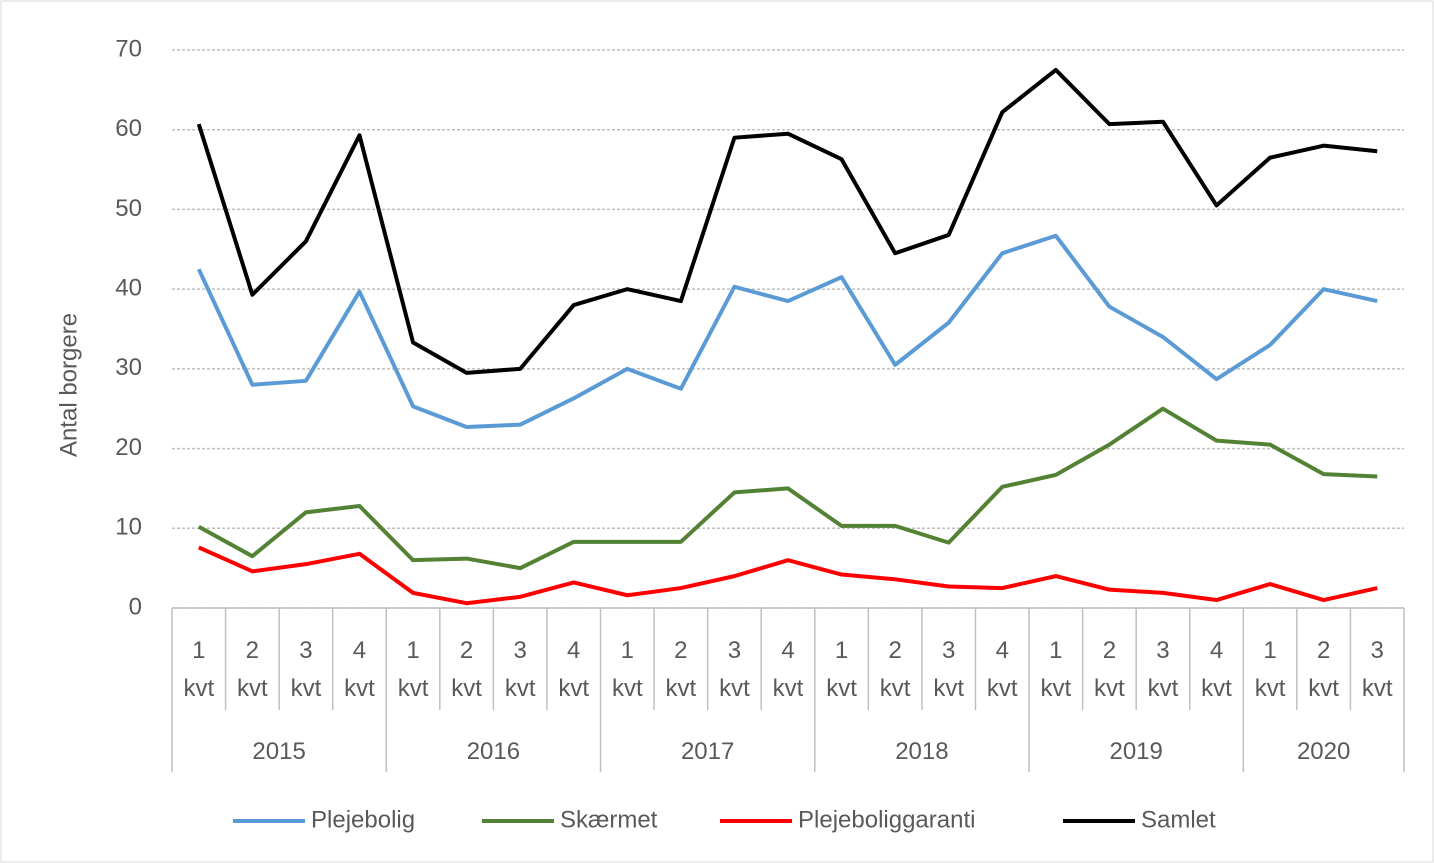  What do you see at coordinates (128, 208) in the screenshot?
I see `y-tick-label: 50` at bounding box center [128, 208].